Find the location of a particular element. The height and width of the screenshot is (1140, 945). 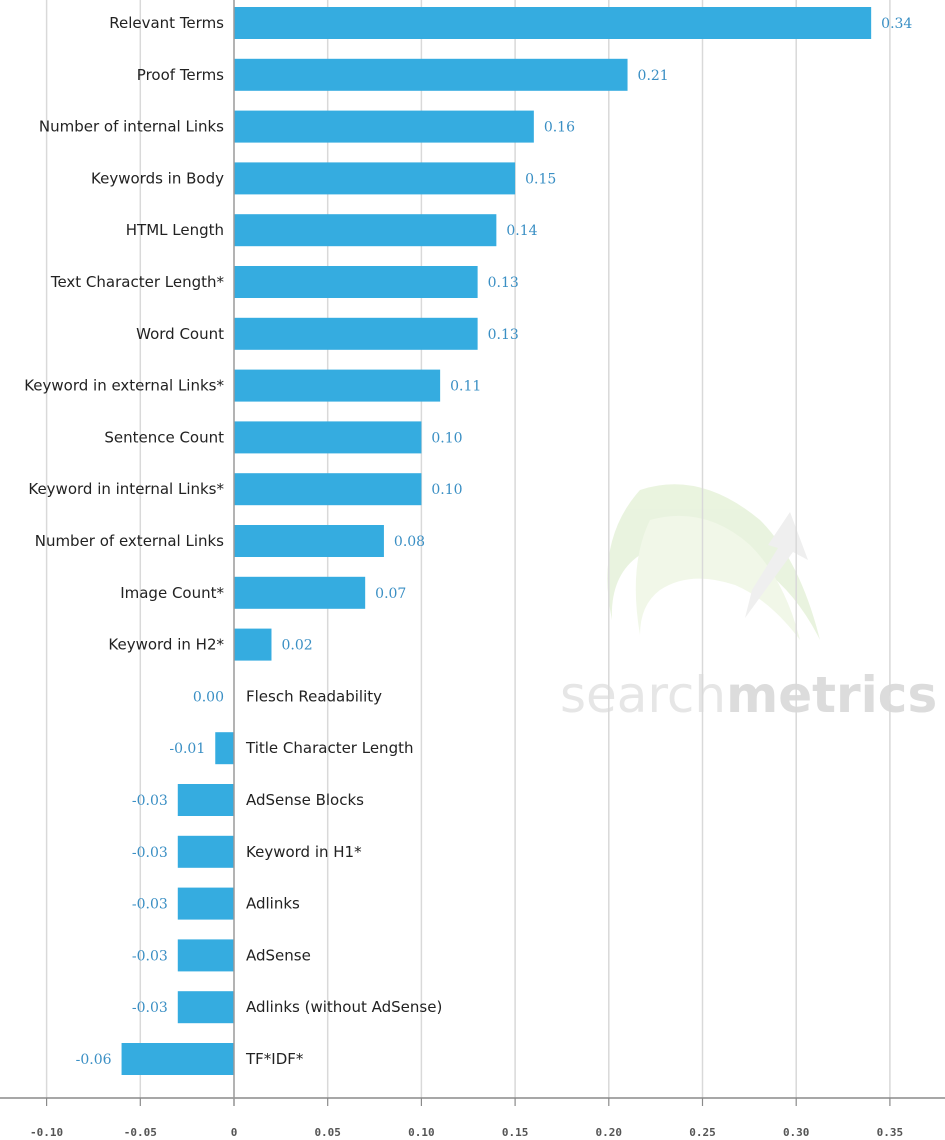

category-label: Number of internal Links is located at coordinates (131, 127).